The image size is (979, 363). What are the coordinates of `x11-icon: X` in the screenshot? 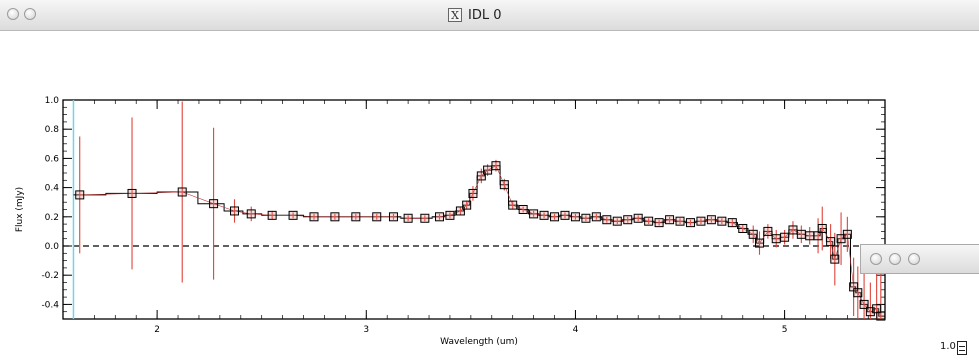 It's located at (455, 15).